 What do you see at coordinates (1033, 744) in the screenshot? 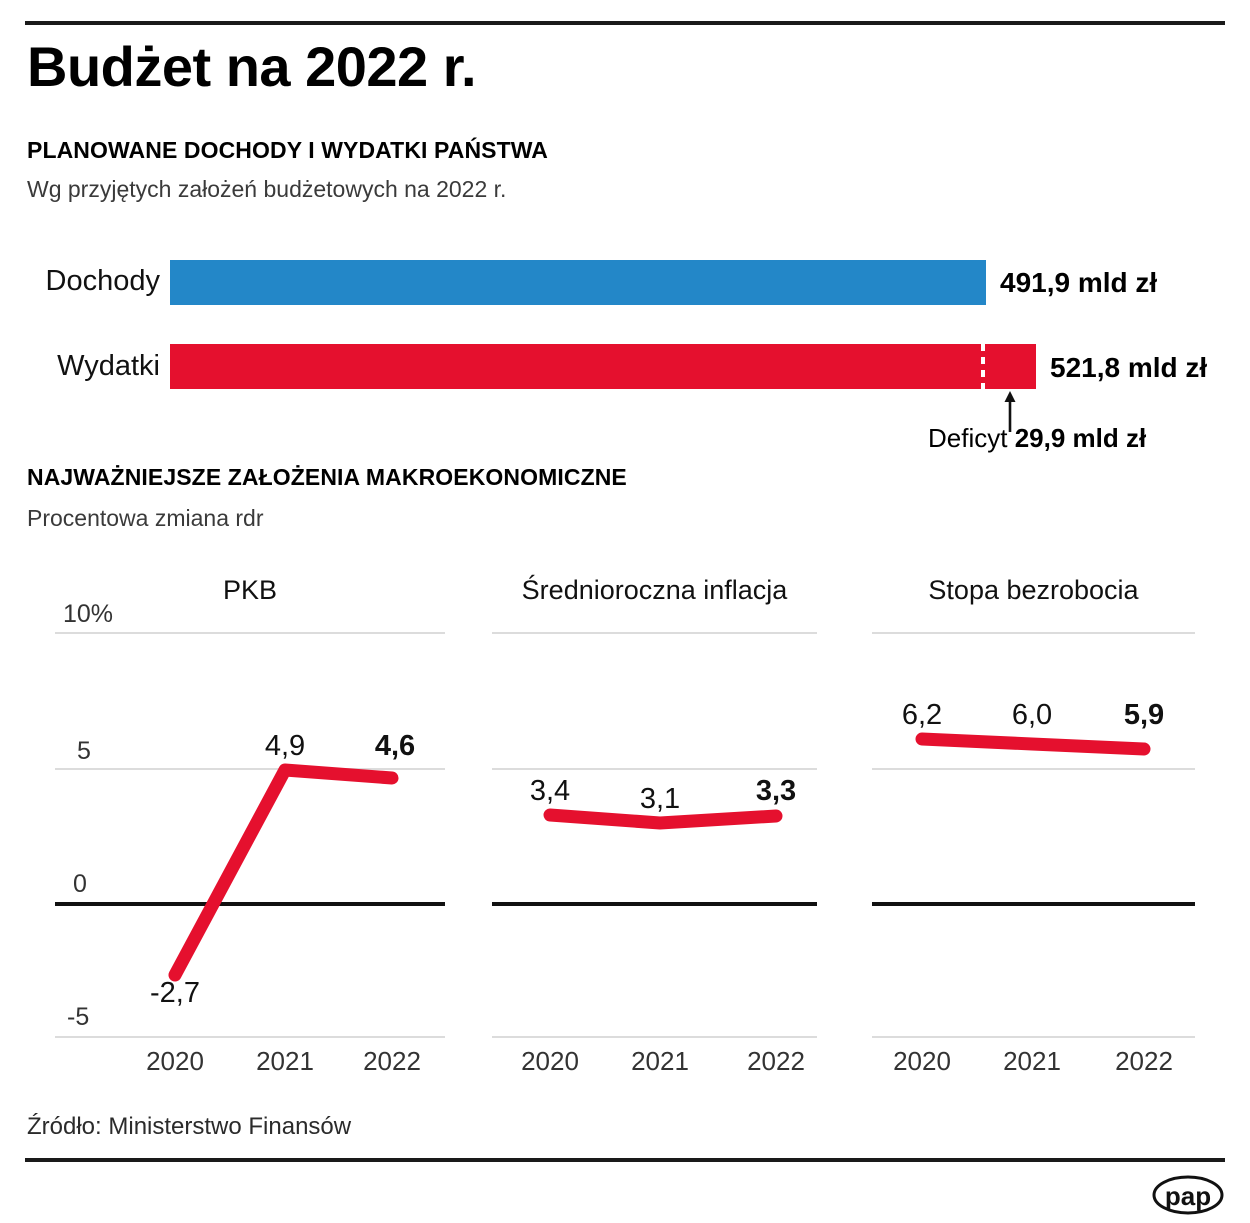
I see `line-series-unemployment` at bounding box center [1033, 744].